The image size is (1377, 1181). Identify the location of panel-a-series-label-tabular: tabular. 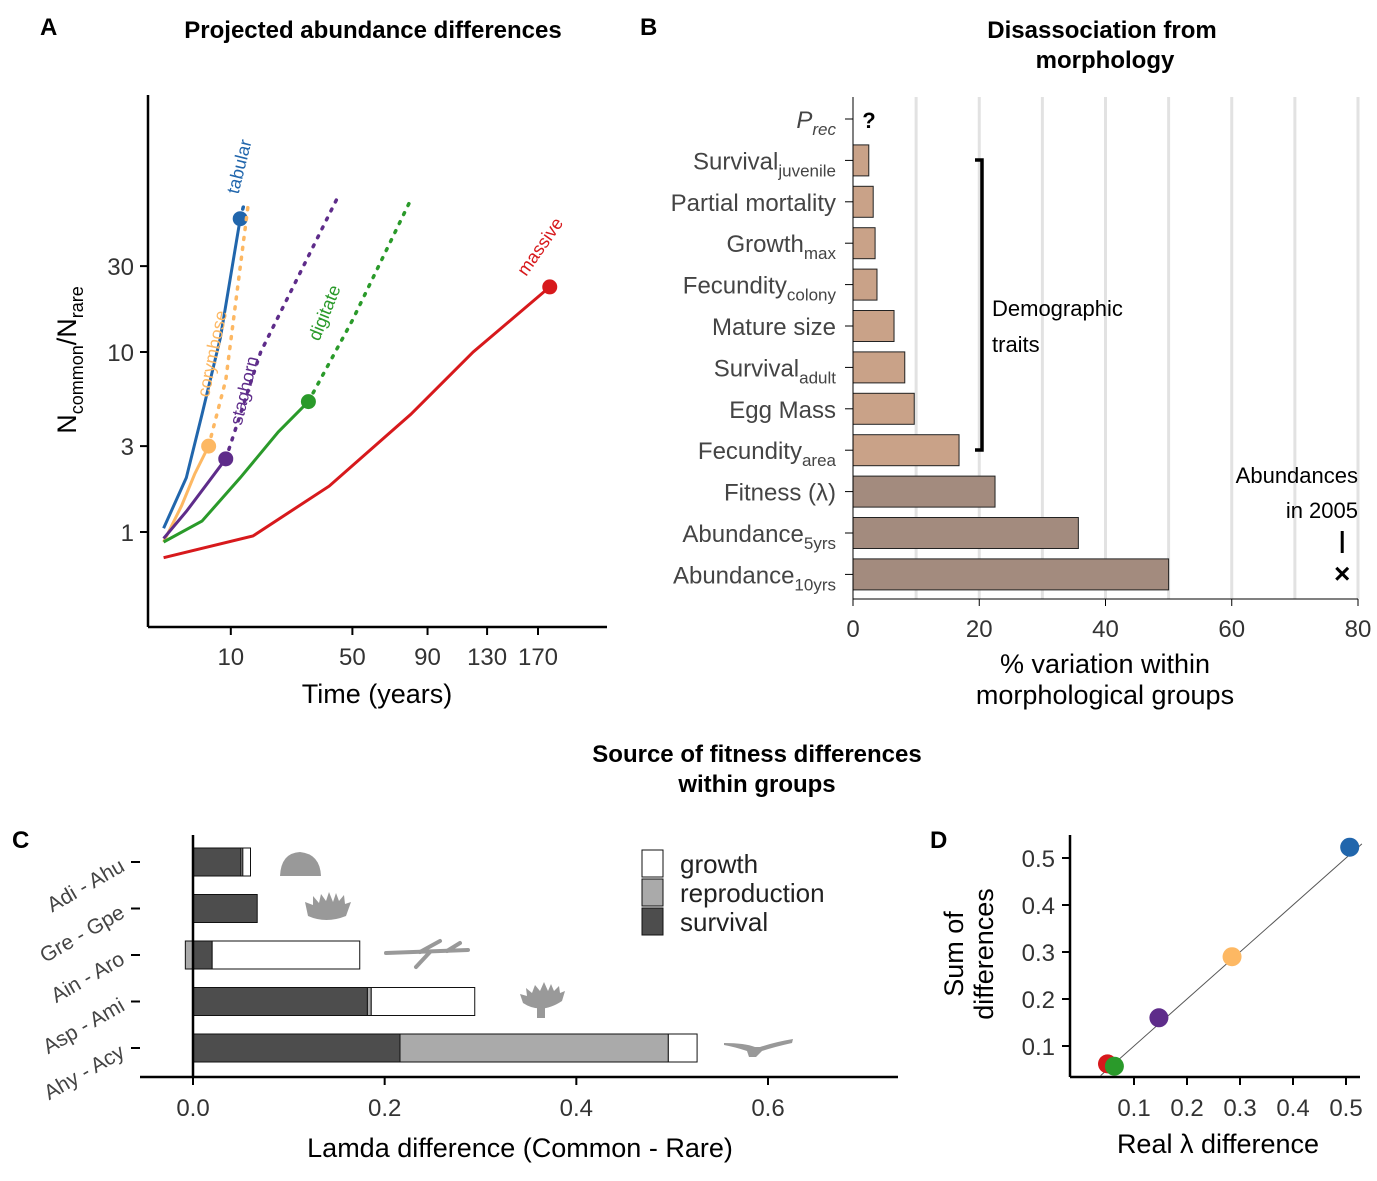
(239, 166).